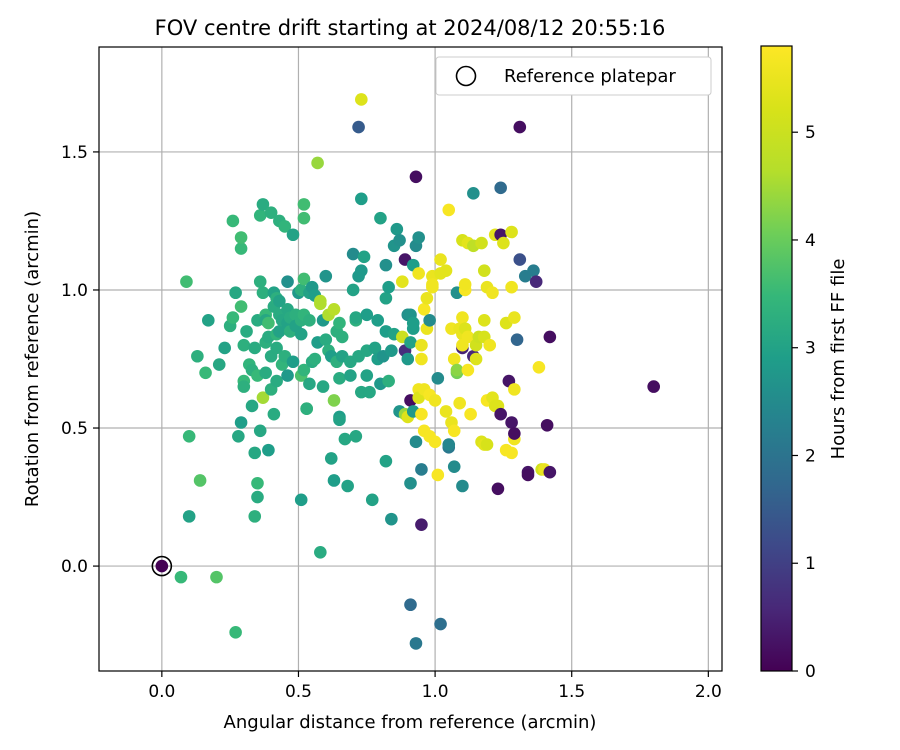 This screenshot has height=750, width=900. Describe the element at coordinates (804, 363) in the screenshot. I see `colorbar: 0 1 2 3 4 5 Hours from first FF file` at that location.